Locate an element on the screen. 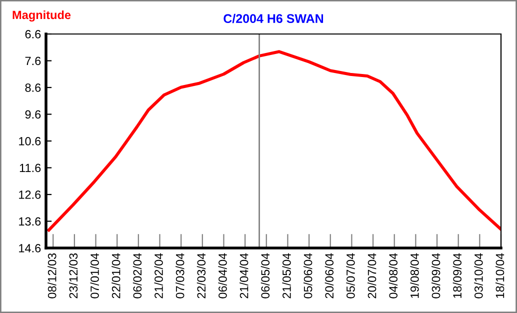 This screenshot has height=313, width=517. chart-title: C/2004 H6 SWAN is located at coordinates (274, 19).